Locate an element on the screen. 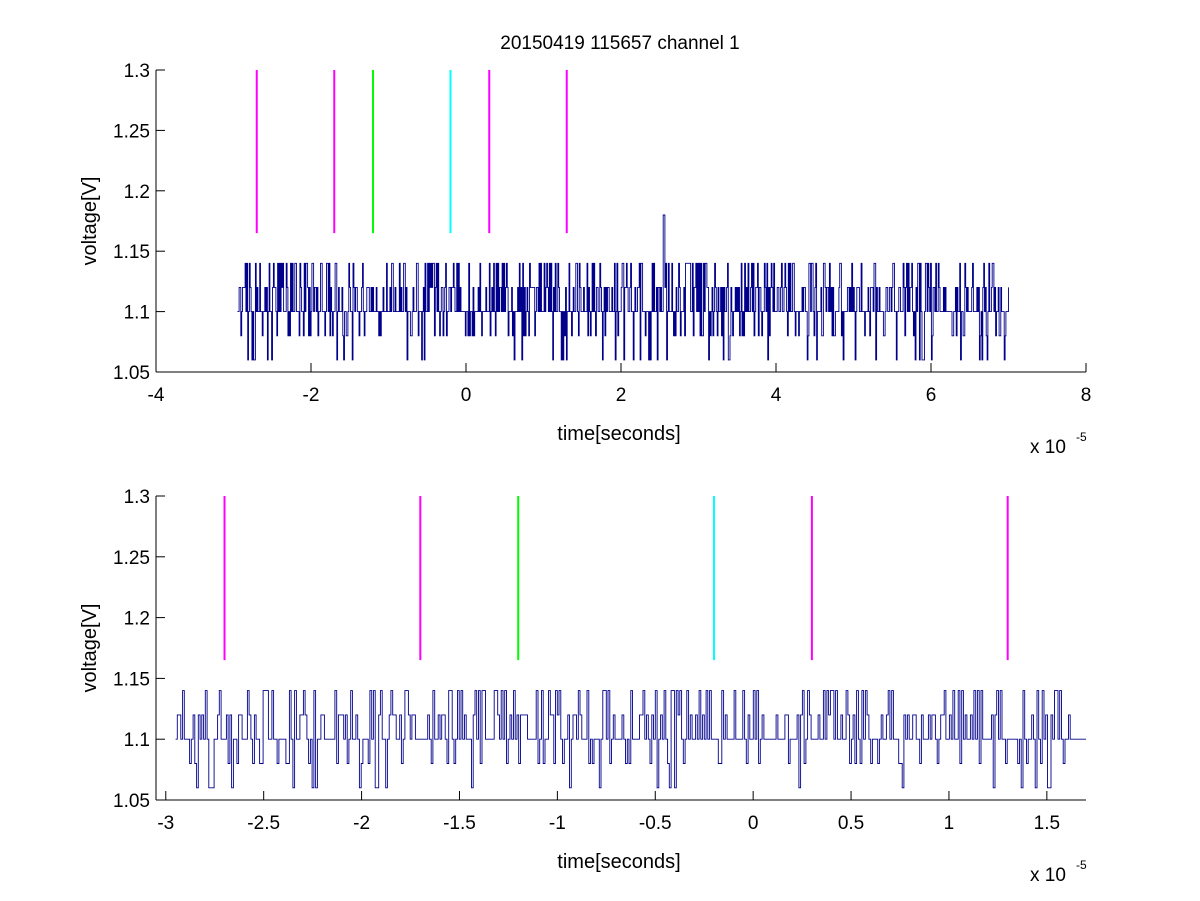 The image size is (1200, 901). x-tick-label: -4 is located at coordinates (156, 395).